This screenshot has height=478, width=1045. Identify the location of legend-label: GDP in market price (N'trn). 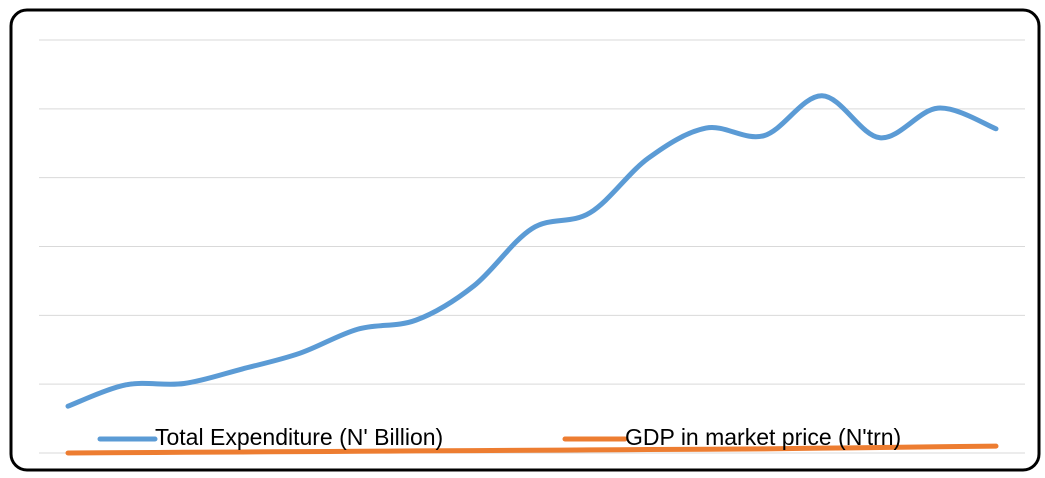
(763, 437).